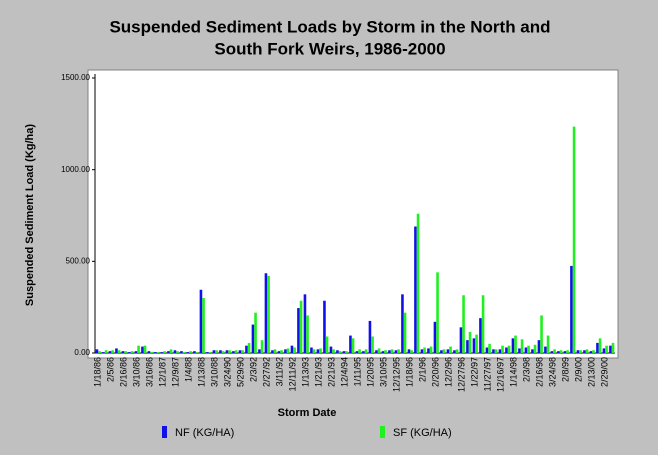 Image resolution: width=658 pixels, height=455 pixels. I want to click on x-tick-label: 1/18/96, so click(410, 372).